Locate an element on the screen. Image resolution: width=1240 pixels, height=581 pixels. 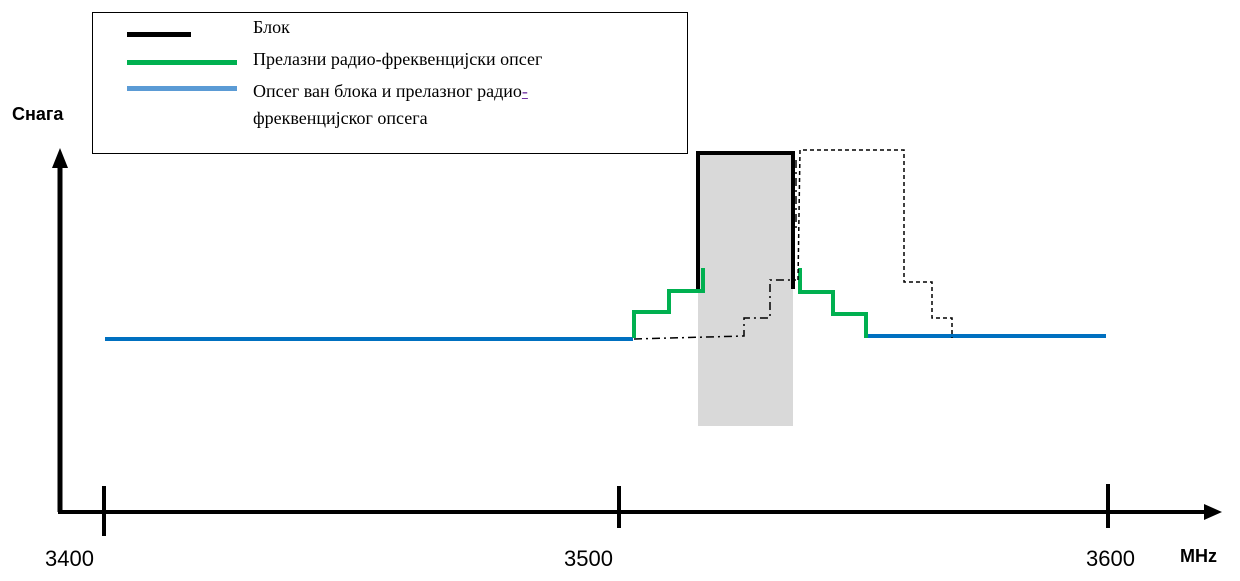
block-shaded-region is located at coordinates (745, 289).